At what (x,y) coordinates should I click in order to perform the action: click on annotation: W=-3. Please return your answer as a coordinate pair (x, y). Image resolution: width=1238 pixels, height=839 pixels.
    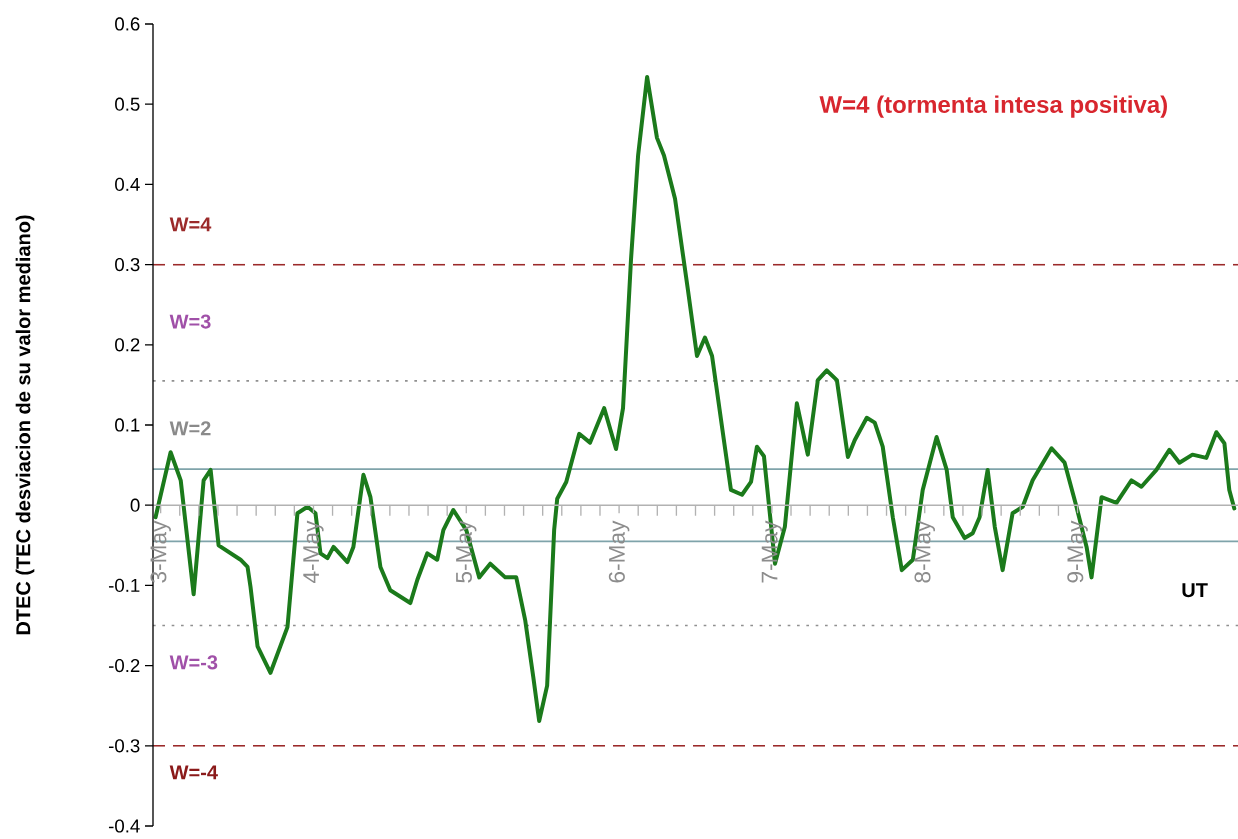
    Looking at the image, I should click on (193, 662).